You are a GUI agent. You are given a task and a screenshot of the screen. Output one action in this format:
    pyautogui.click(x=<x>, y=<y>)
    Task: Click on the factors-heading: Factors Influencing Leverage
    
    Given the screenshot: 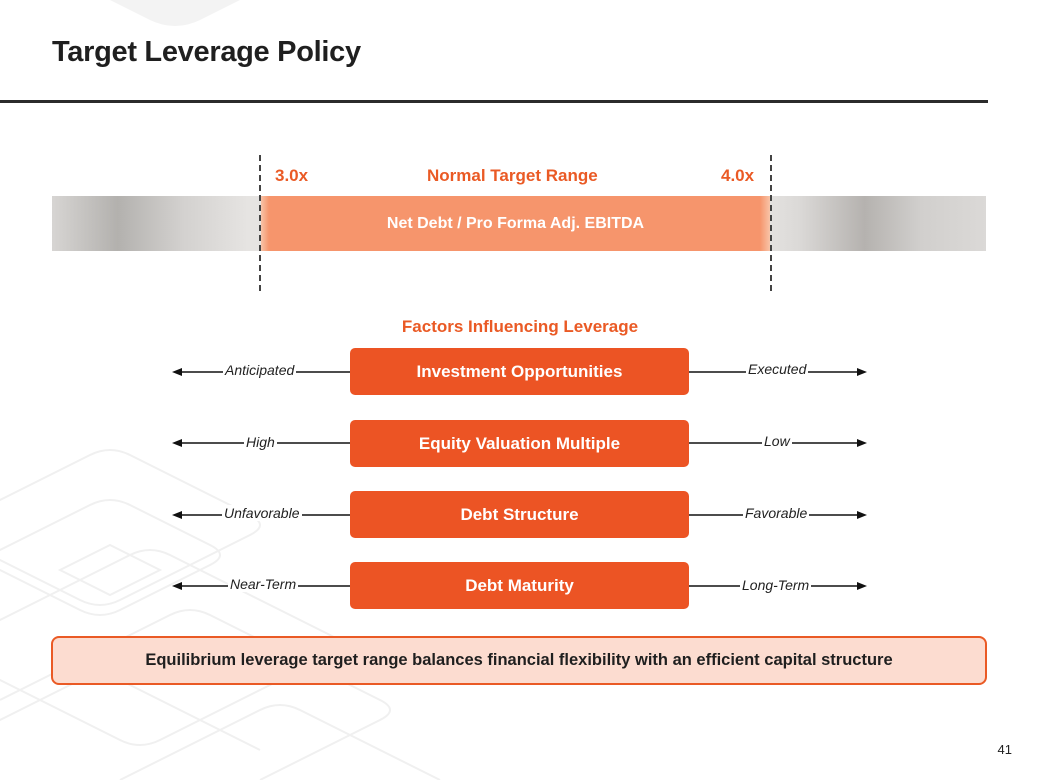 What is the action you would take?
    pyautogui.click(x=520, y=326)
    